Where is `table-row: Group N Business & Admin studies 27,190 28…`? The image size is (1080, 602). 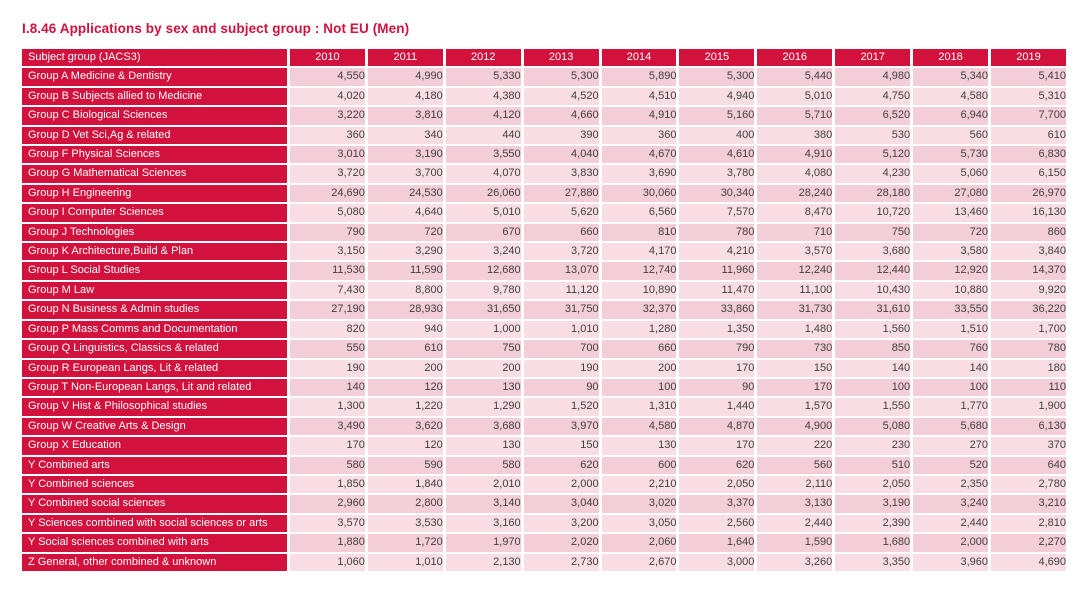
table-row: Group N Business & Admin studies 27,190 28… is located at coordinates (544, 310).